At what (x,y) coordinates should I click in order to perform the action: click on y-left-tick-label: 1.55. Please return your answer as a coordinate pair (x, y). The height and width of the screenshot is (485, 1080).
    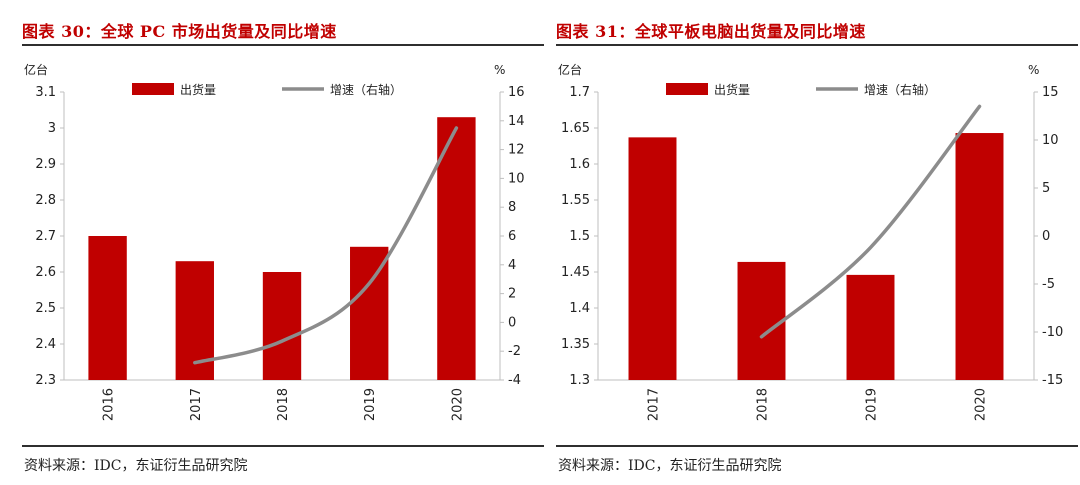
    Looking at the image, I should click on (575, 200).